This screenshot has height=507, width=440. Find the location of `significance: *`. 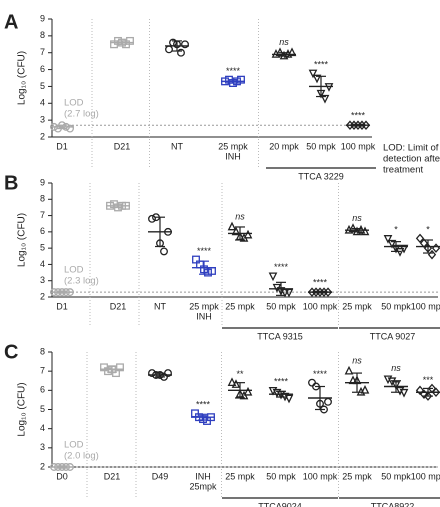

significance: * is located at coordinates (428, 230).